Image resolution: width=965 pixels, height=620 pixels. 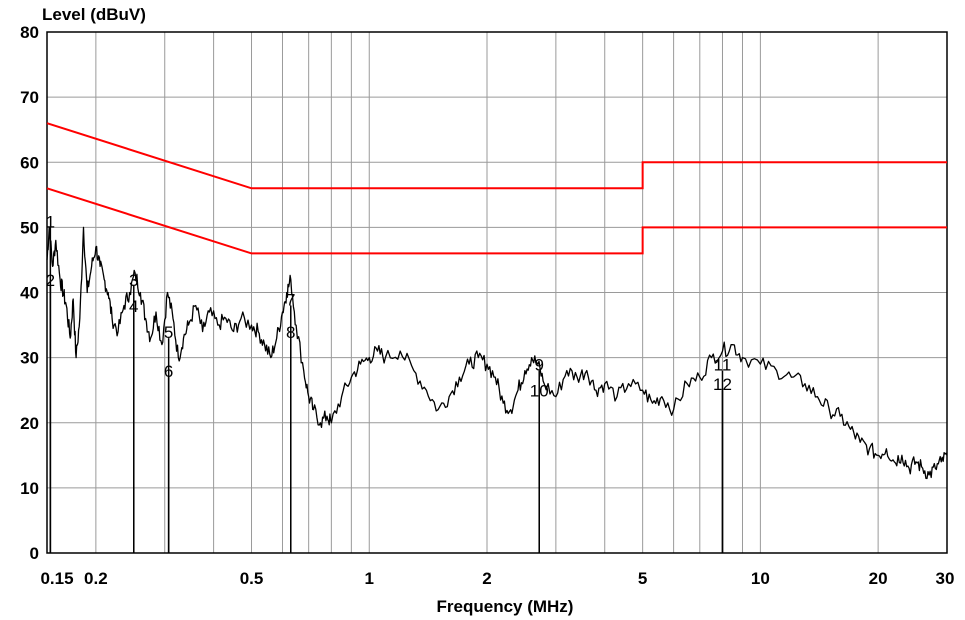 What do you see at coordinates (760, 578) in the screenshot?
I see `x-tick-label: 10` at bounding box center [760, 578].